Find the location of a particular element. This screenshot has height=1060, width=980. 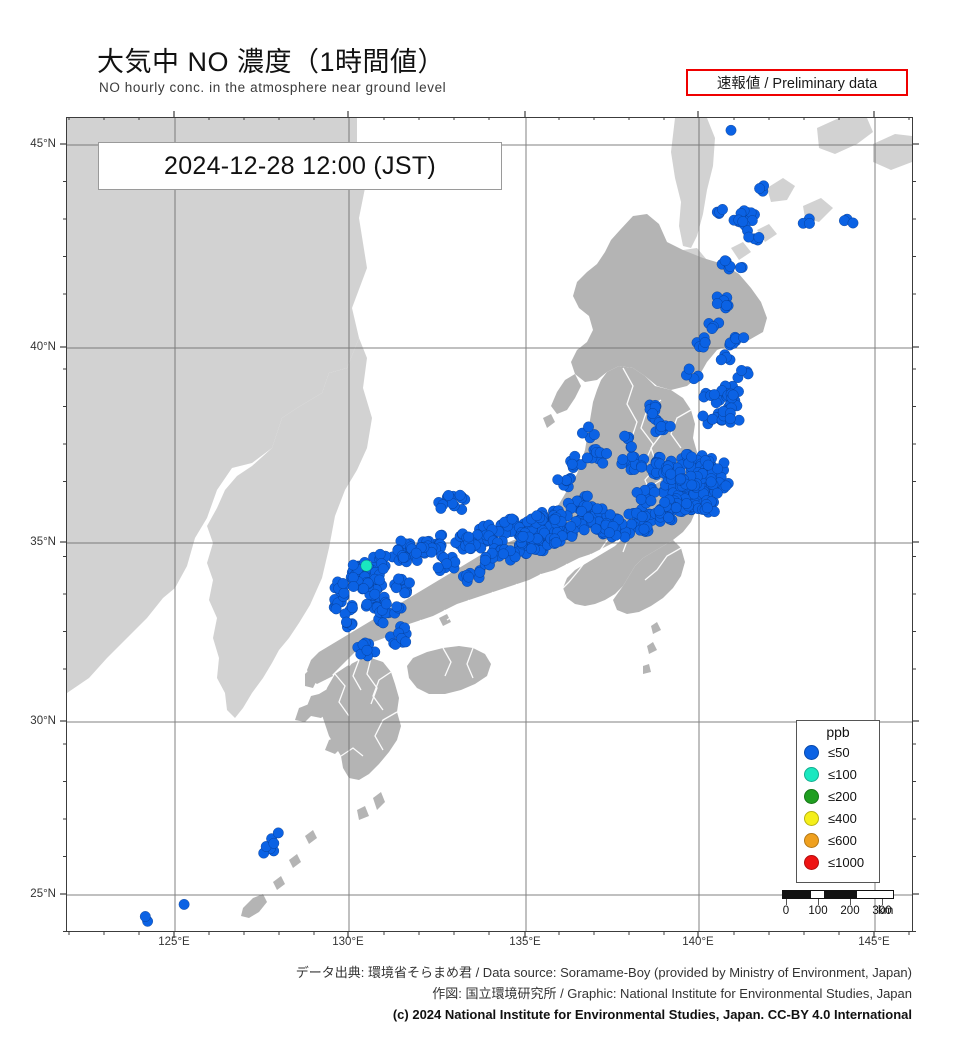

legend-item: ≤600 is located at coordinates (838, 840).